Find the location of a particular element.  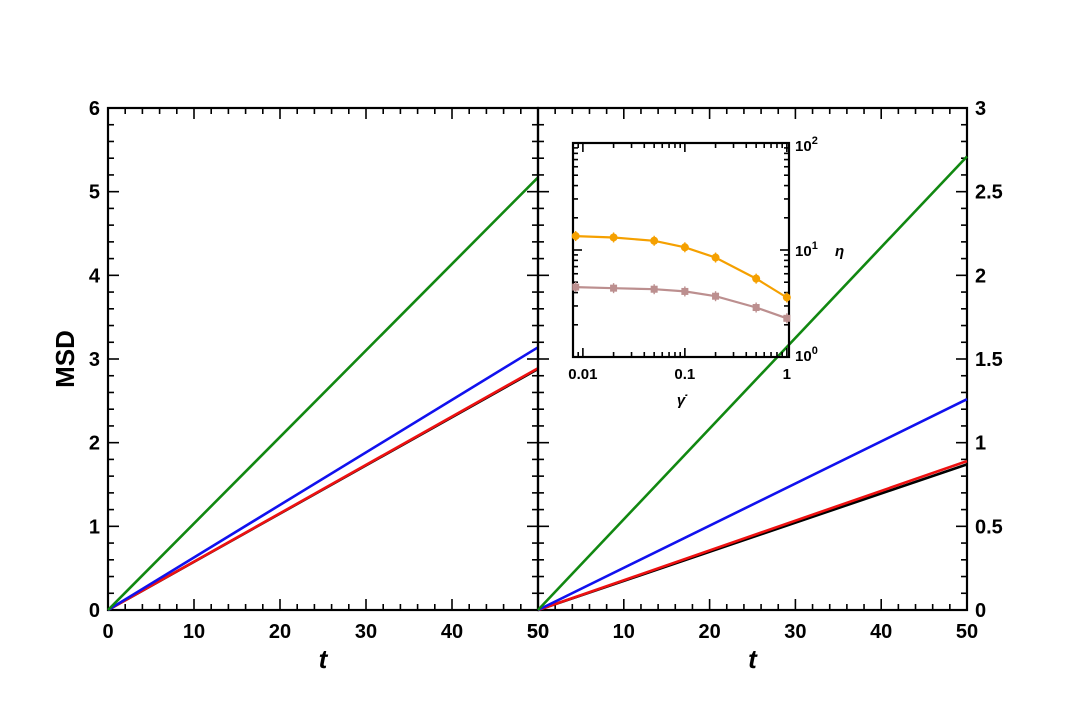

inset-x-tick-label: 0.1 is located at coordinates (684, 374).